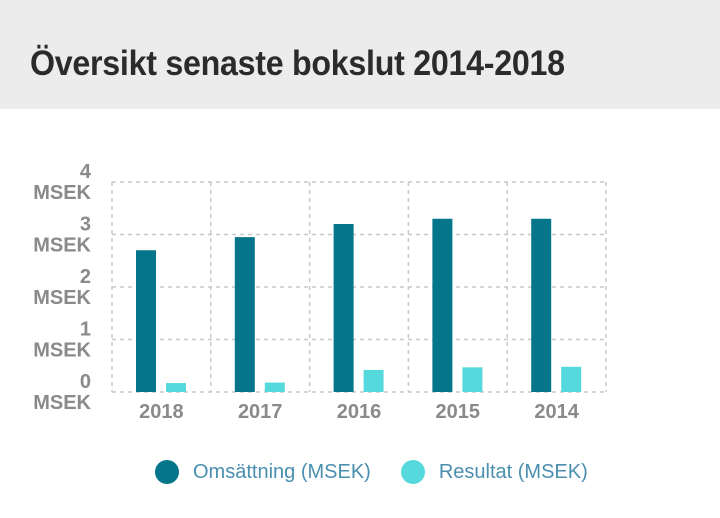 Image resolution: width=720 pixels, height=518 pixels. What do you see at coordinates (62, 298) in the screenshot?
I see `y-tick-unit-2: MSEK` at bounding box center [62, 298].